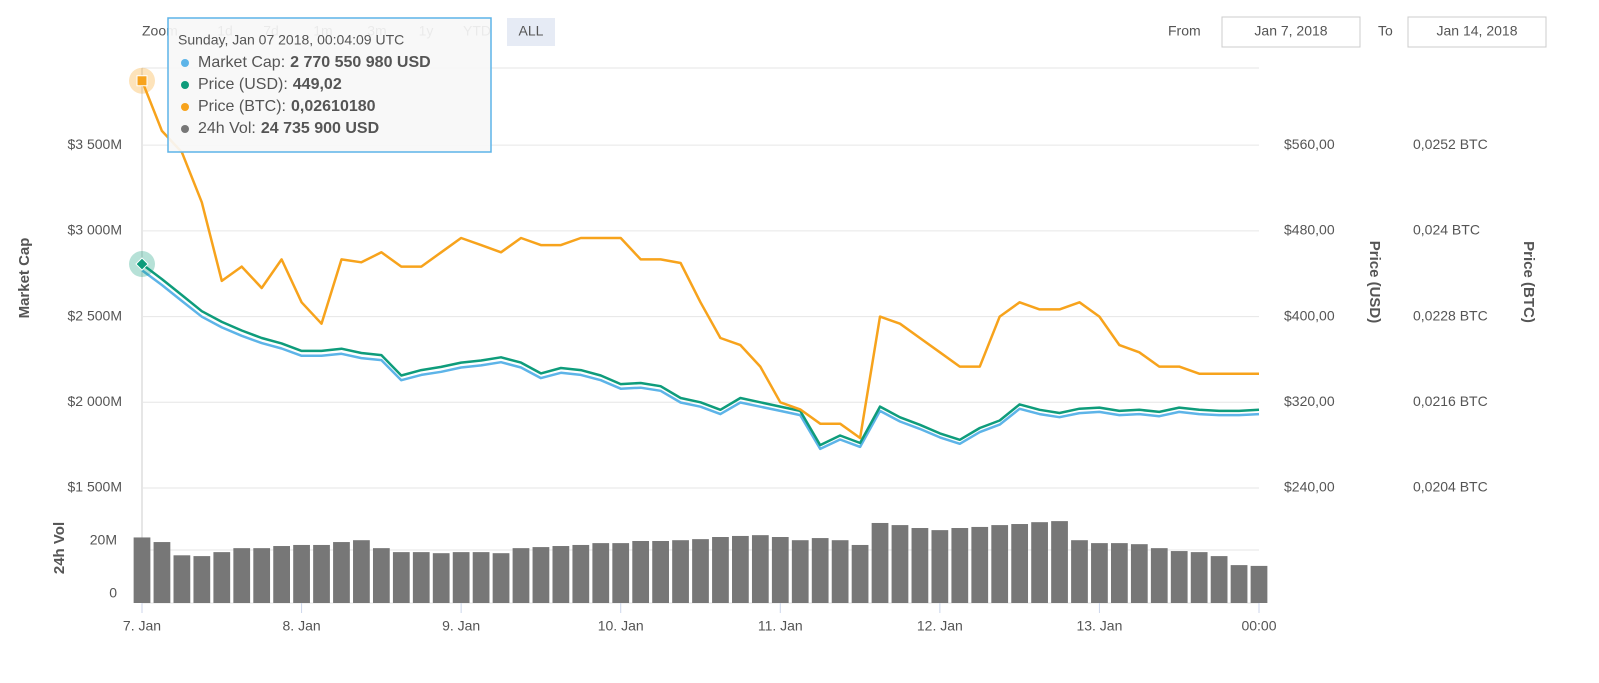 This screenshot has width=1599, height=683. Describe the element at coordinates (1450, 487) in the screenshot. I see `y3-tick-label: 0,0204 BTC` at that location.